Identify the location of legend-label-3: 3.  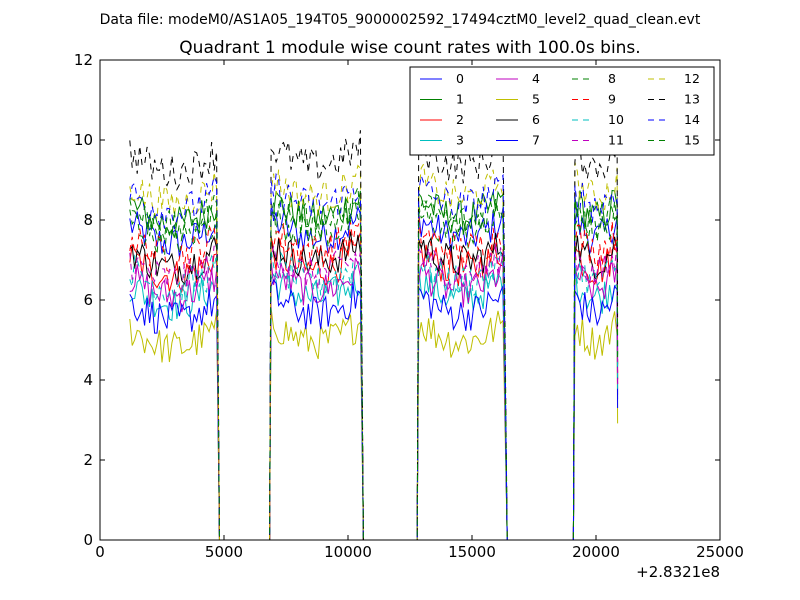
(460, 140).